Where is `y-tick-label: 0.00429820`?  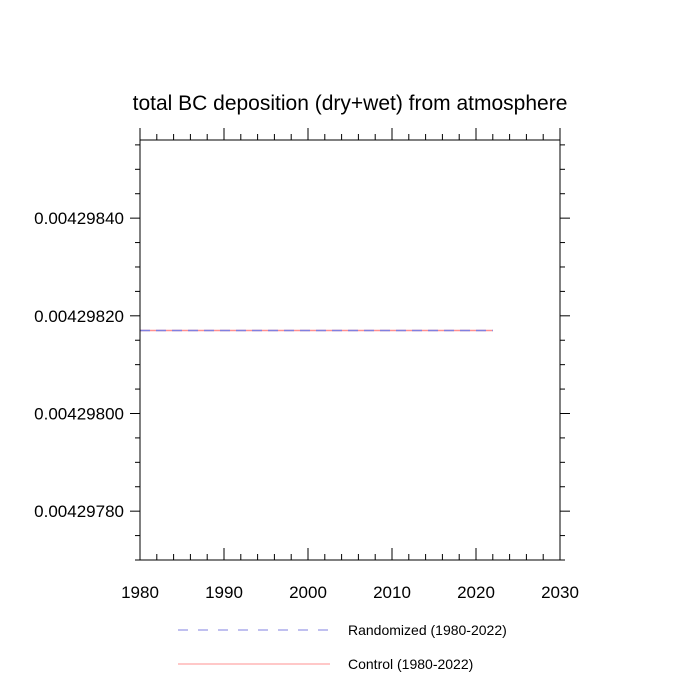 y-tick-label: 0.00429820 is located at coordinates (79, 316).